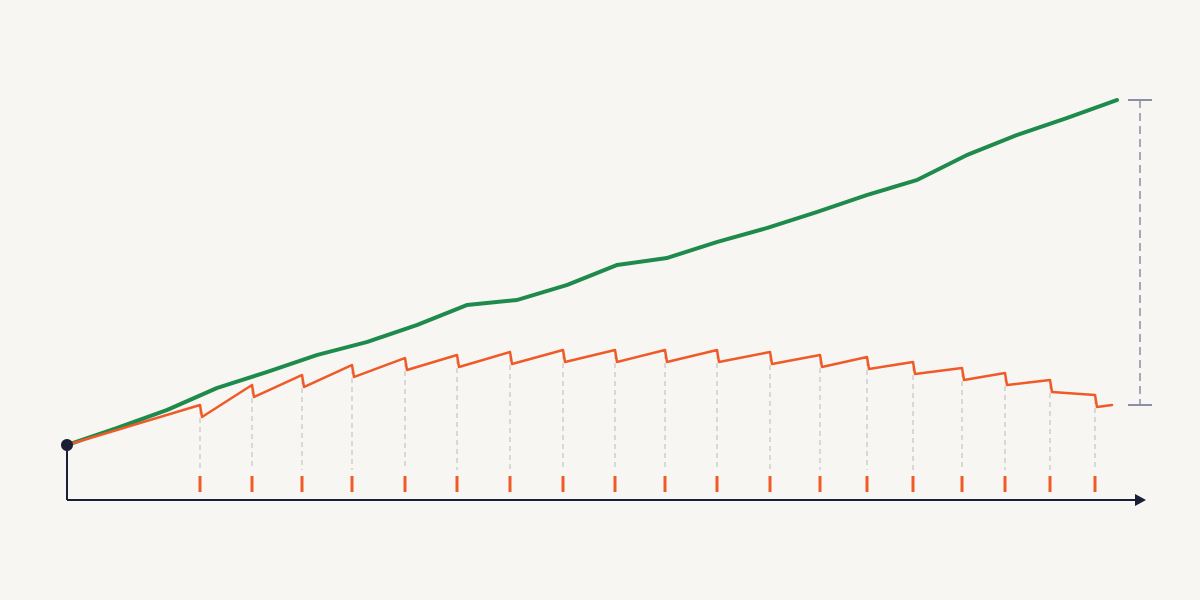 This screenshot has height=600, width=1200. I want to click on series-line, so click(589, 397).